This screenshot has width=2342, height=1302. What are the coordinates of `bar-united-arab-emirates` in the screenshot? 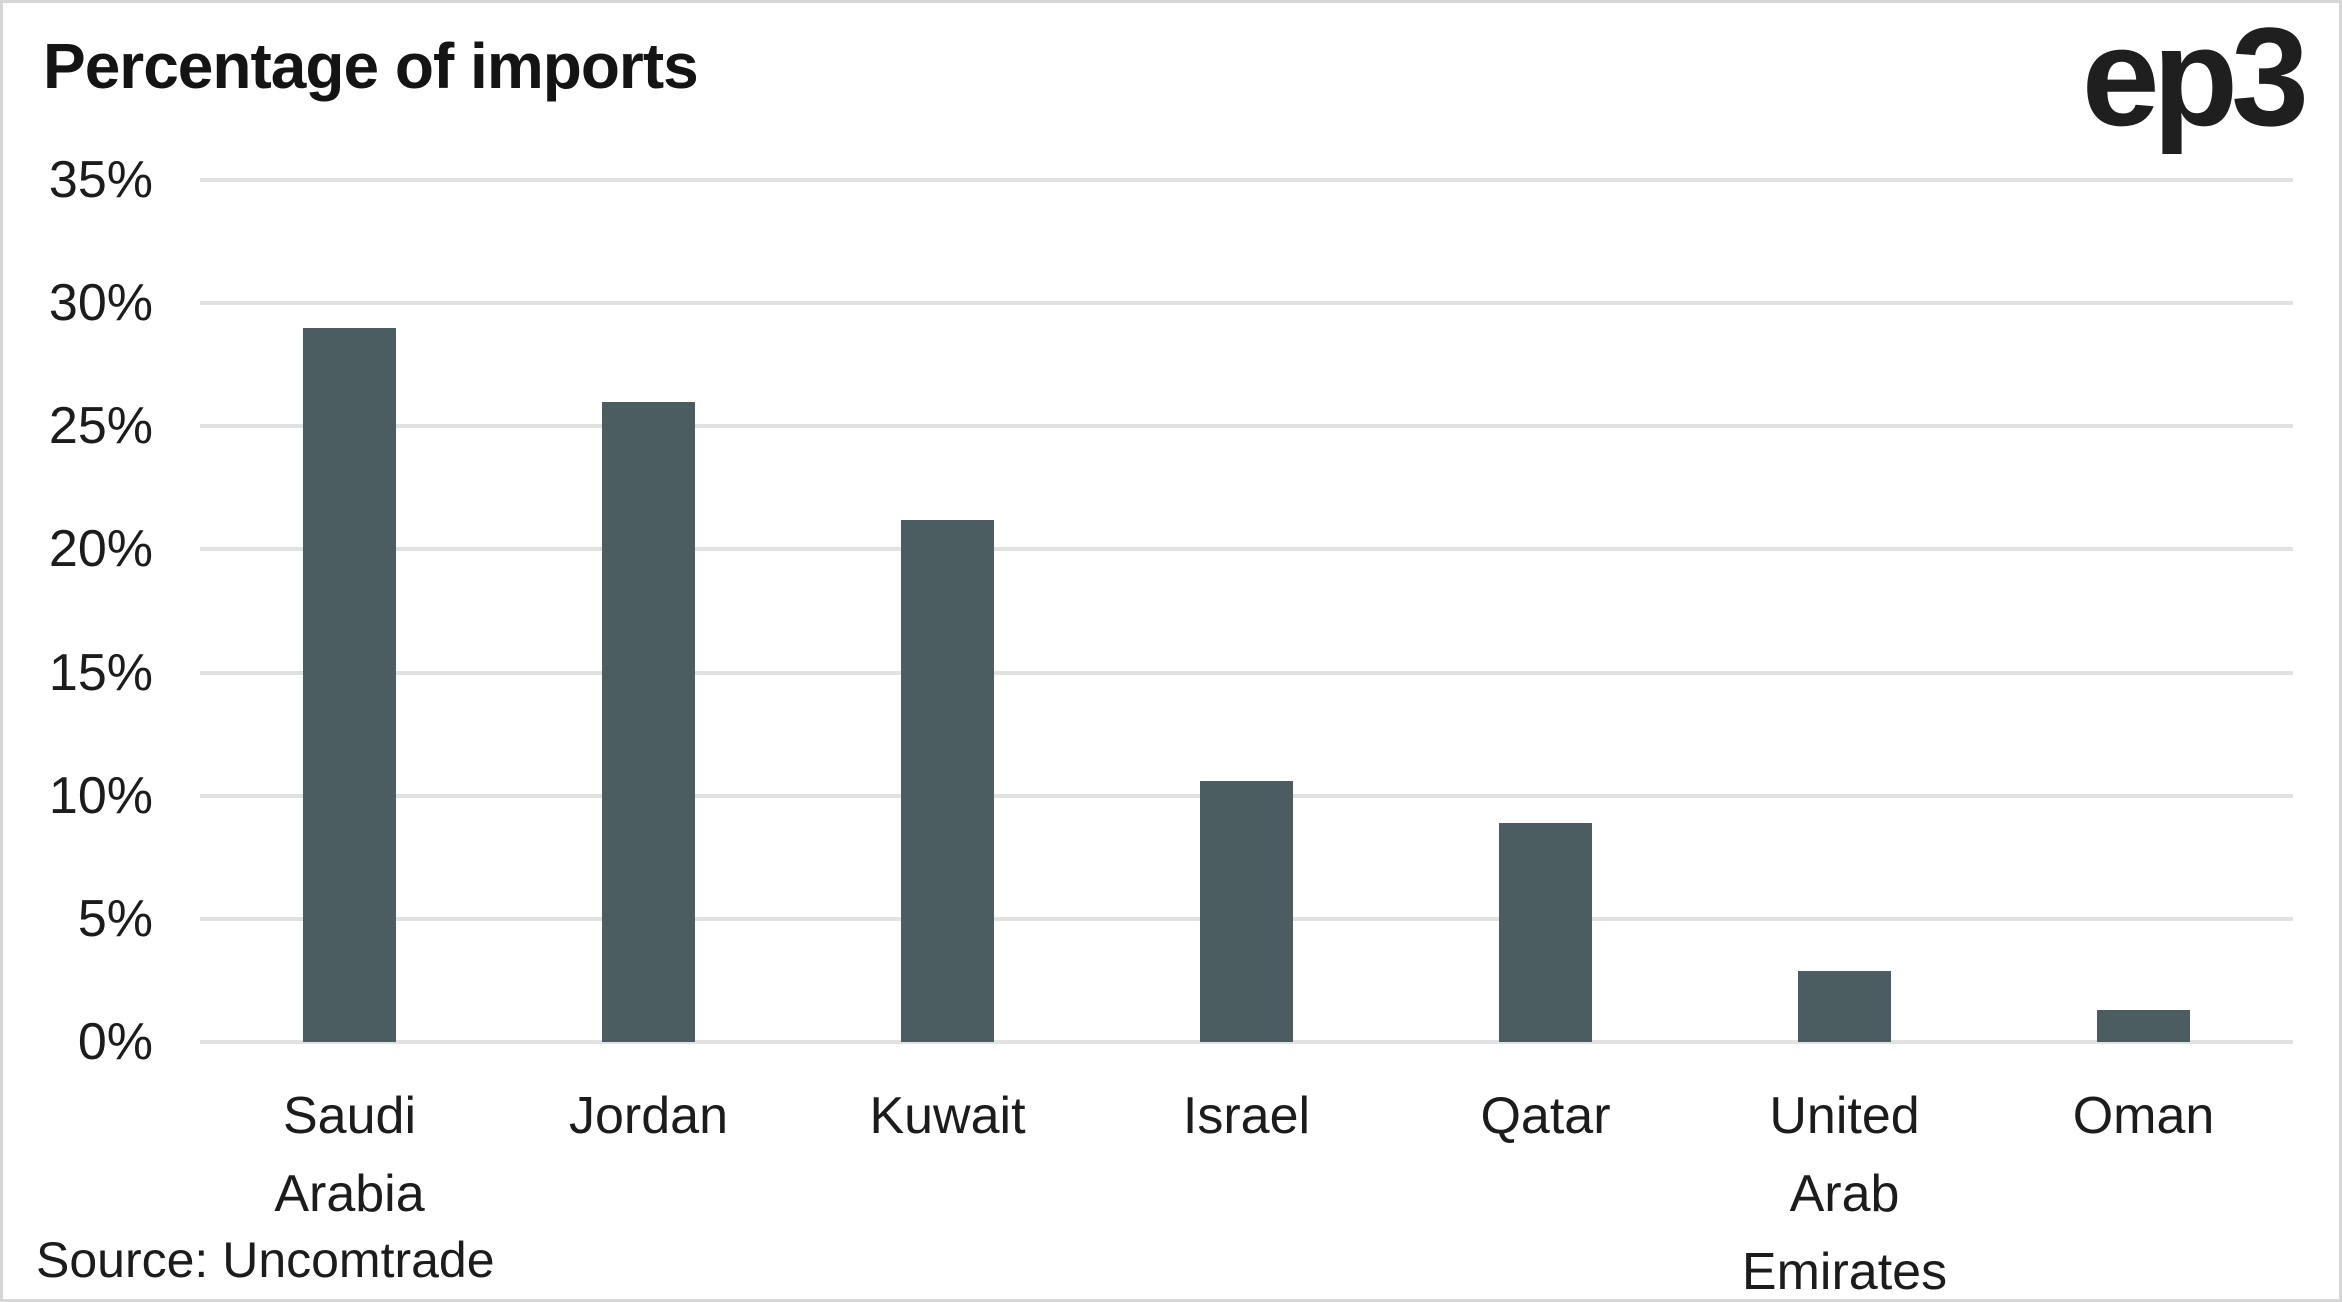 It's located at (1844, 1006).